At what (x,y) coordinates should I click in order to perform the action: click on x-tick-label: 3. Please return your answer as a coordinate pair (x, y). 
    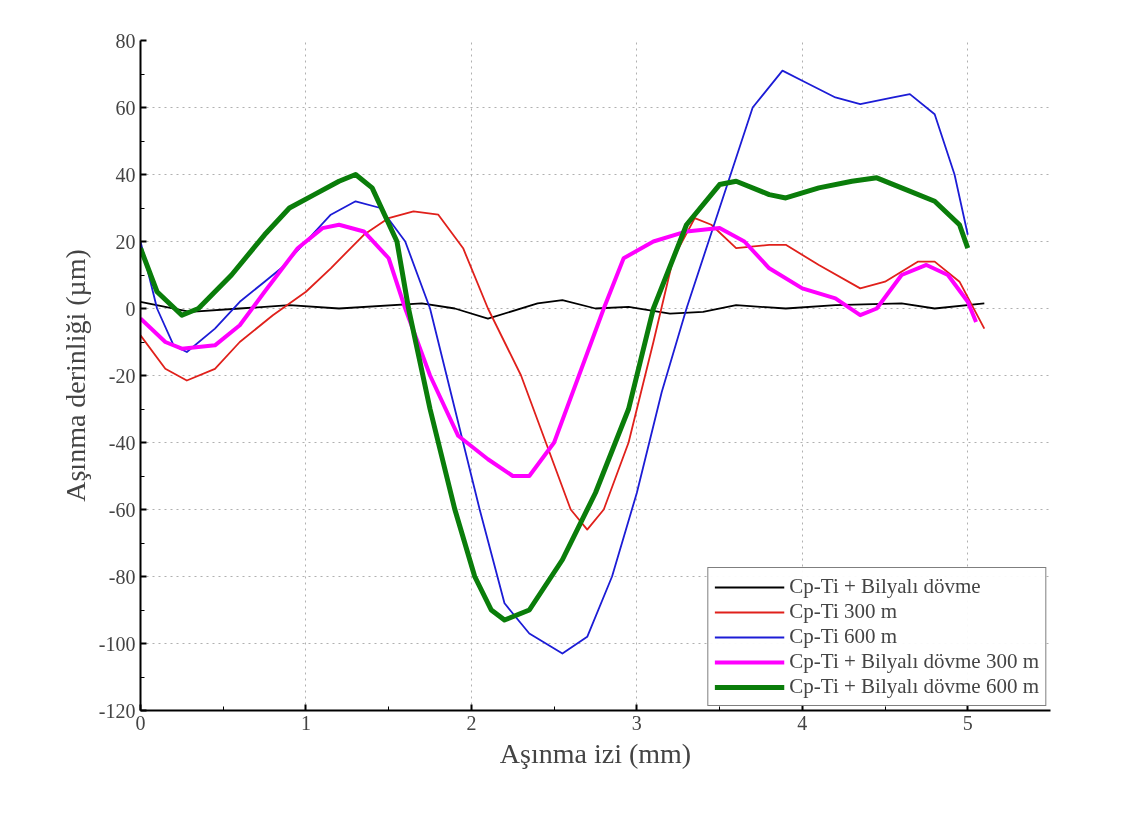
    Looking at the image, I should click on (636, 722).